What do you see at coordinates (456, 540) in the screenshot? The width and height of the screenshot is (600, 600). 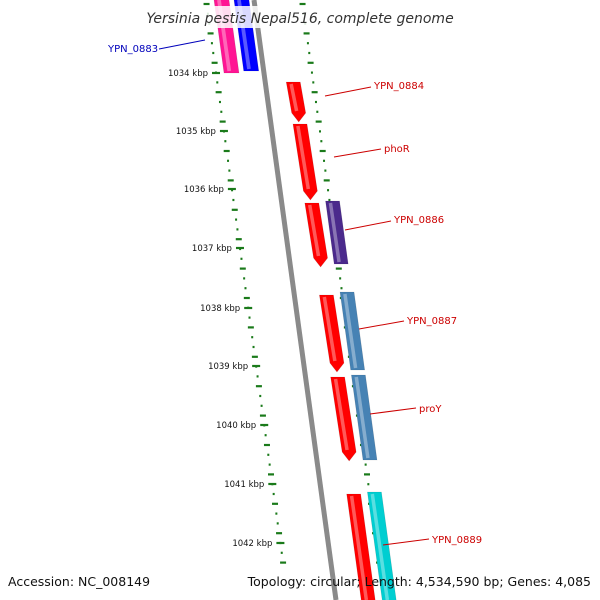 I see `gene-label: YPN_0889` at bounding box center [456, 540].